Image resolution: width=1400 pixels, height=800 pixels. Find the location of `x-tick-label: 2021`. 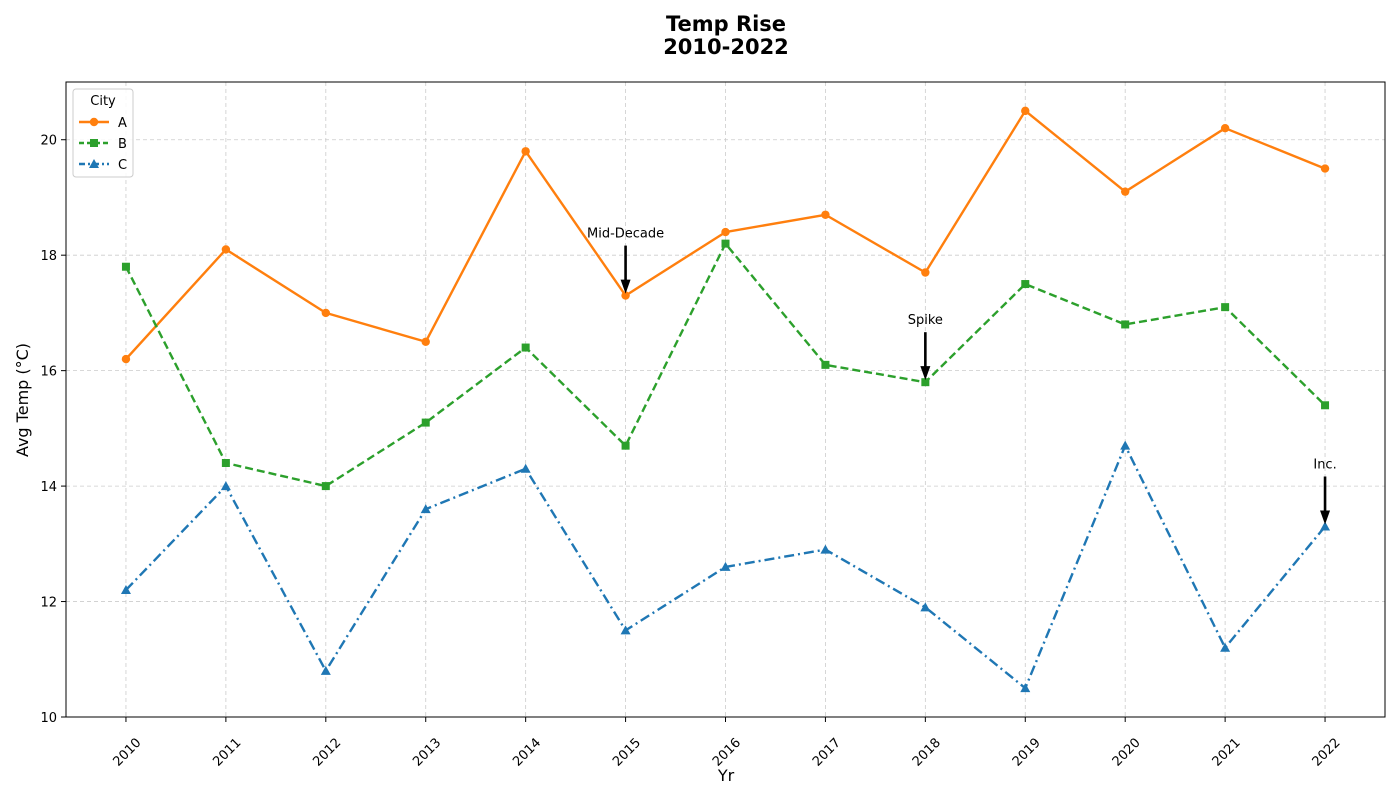

x-tick-label: 2021 is located at coordinates (1227, 753).